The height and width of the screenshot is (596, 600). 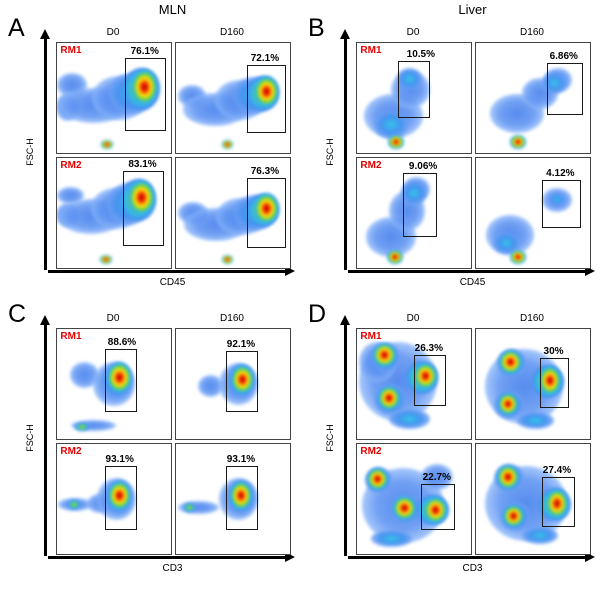 I want to click on flow-plot: 27.4%, so click(x=533, y=499).